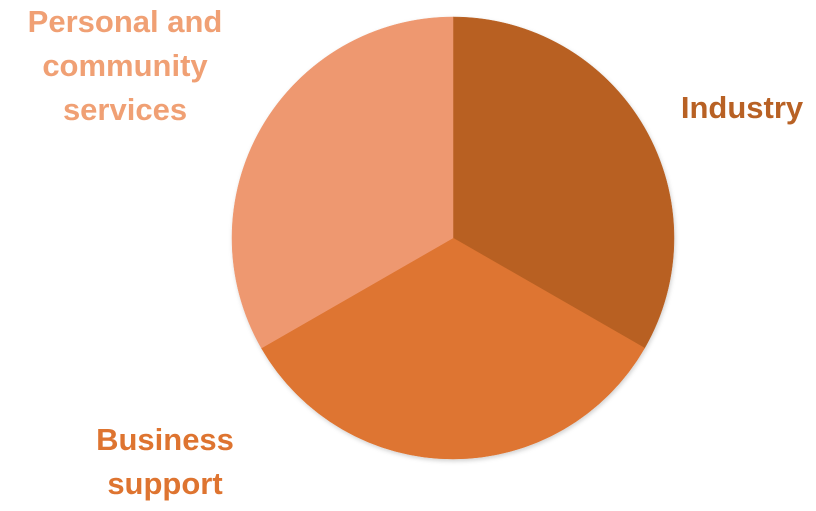 This screenshot has width=816, height=511. What do you see at coordinates (125, 65) in the screenshot?
I see `slice-label-personal-community-services: Personal and community services` at bounding box center [125, 65].